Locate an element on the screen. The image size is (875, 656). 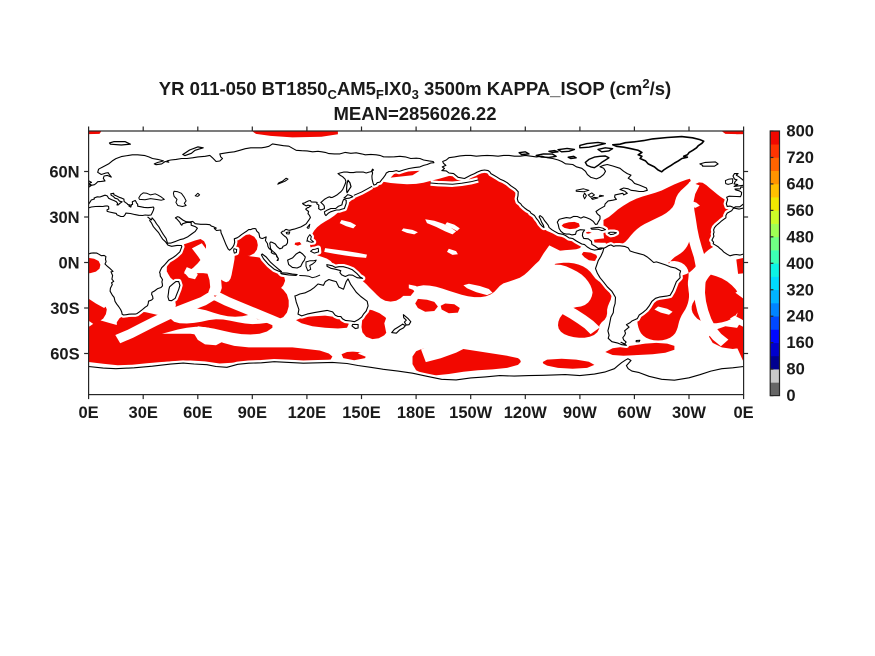
svg-text: 60S is located at coordinates (64, 355).